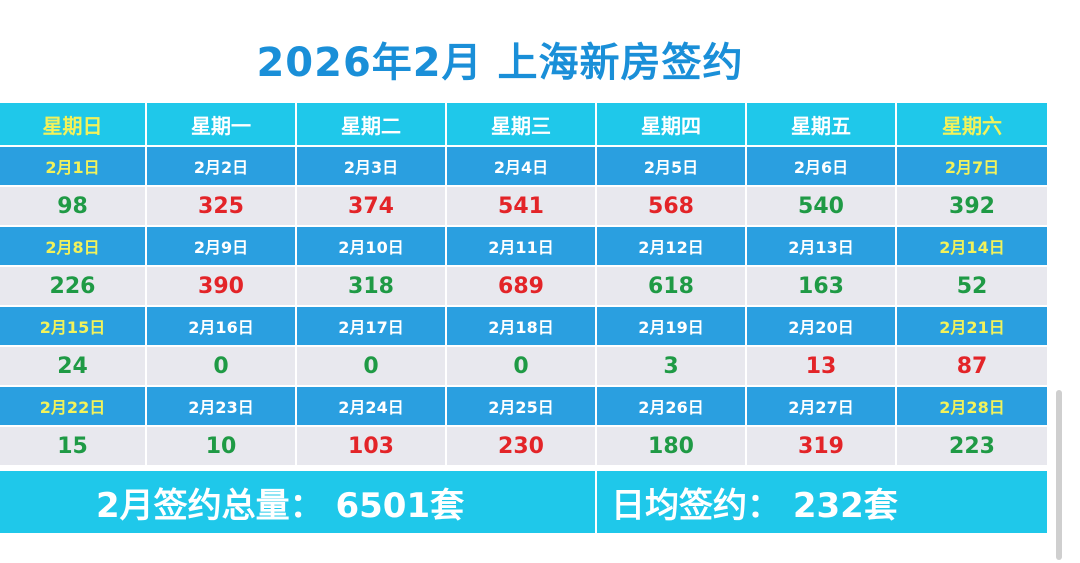 This screenshot has width=1080, height=563. I want to click on value-row: 24 0 0 0 3 13 87, so click(523, 367).